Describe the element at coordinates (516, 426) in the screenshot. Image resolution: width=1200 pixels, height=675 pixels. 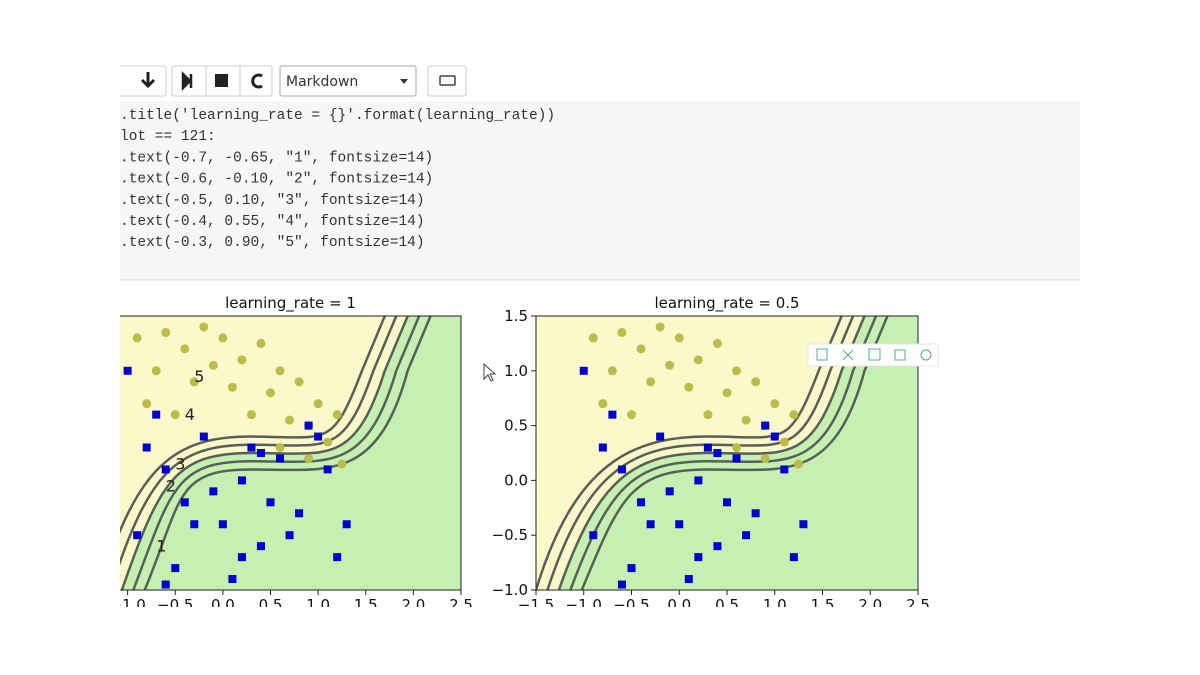
I see `y-tick-label: 0.5` at that location.